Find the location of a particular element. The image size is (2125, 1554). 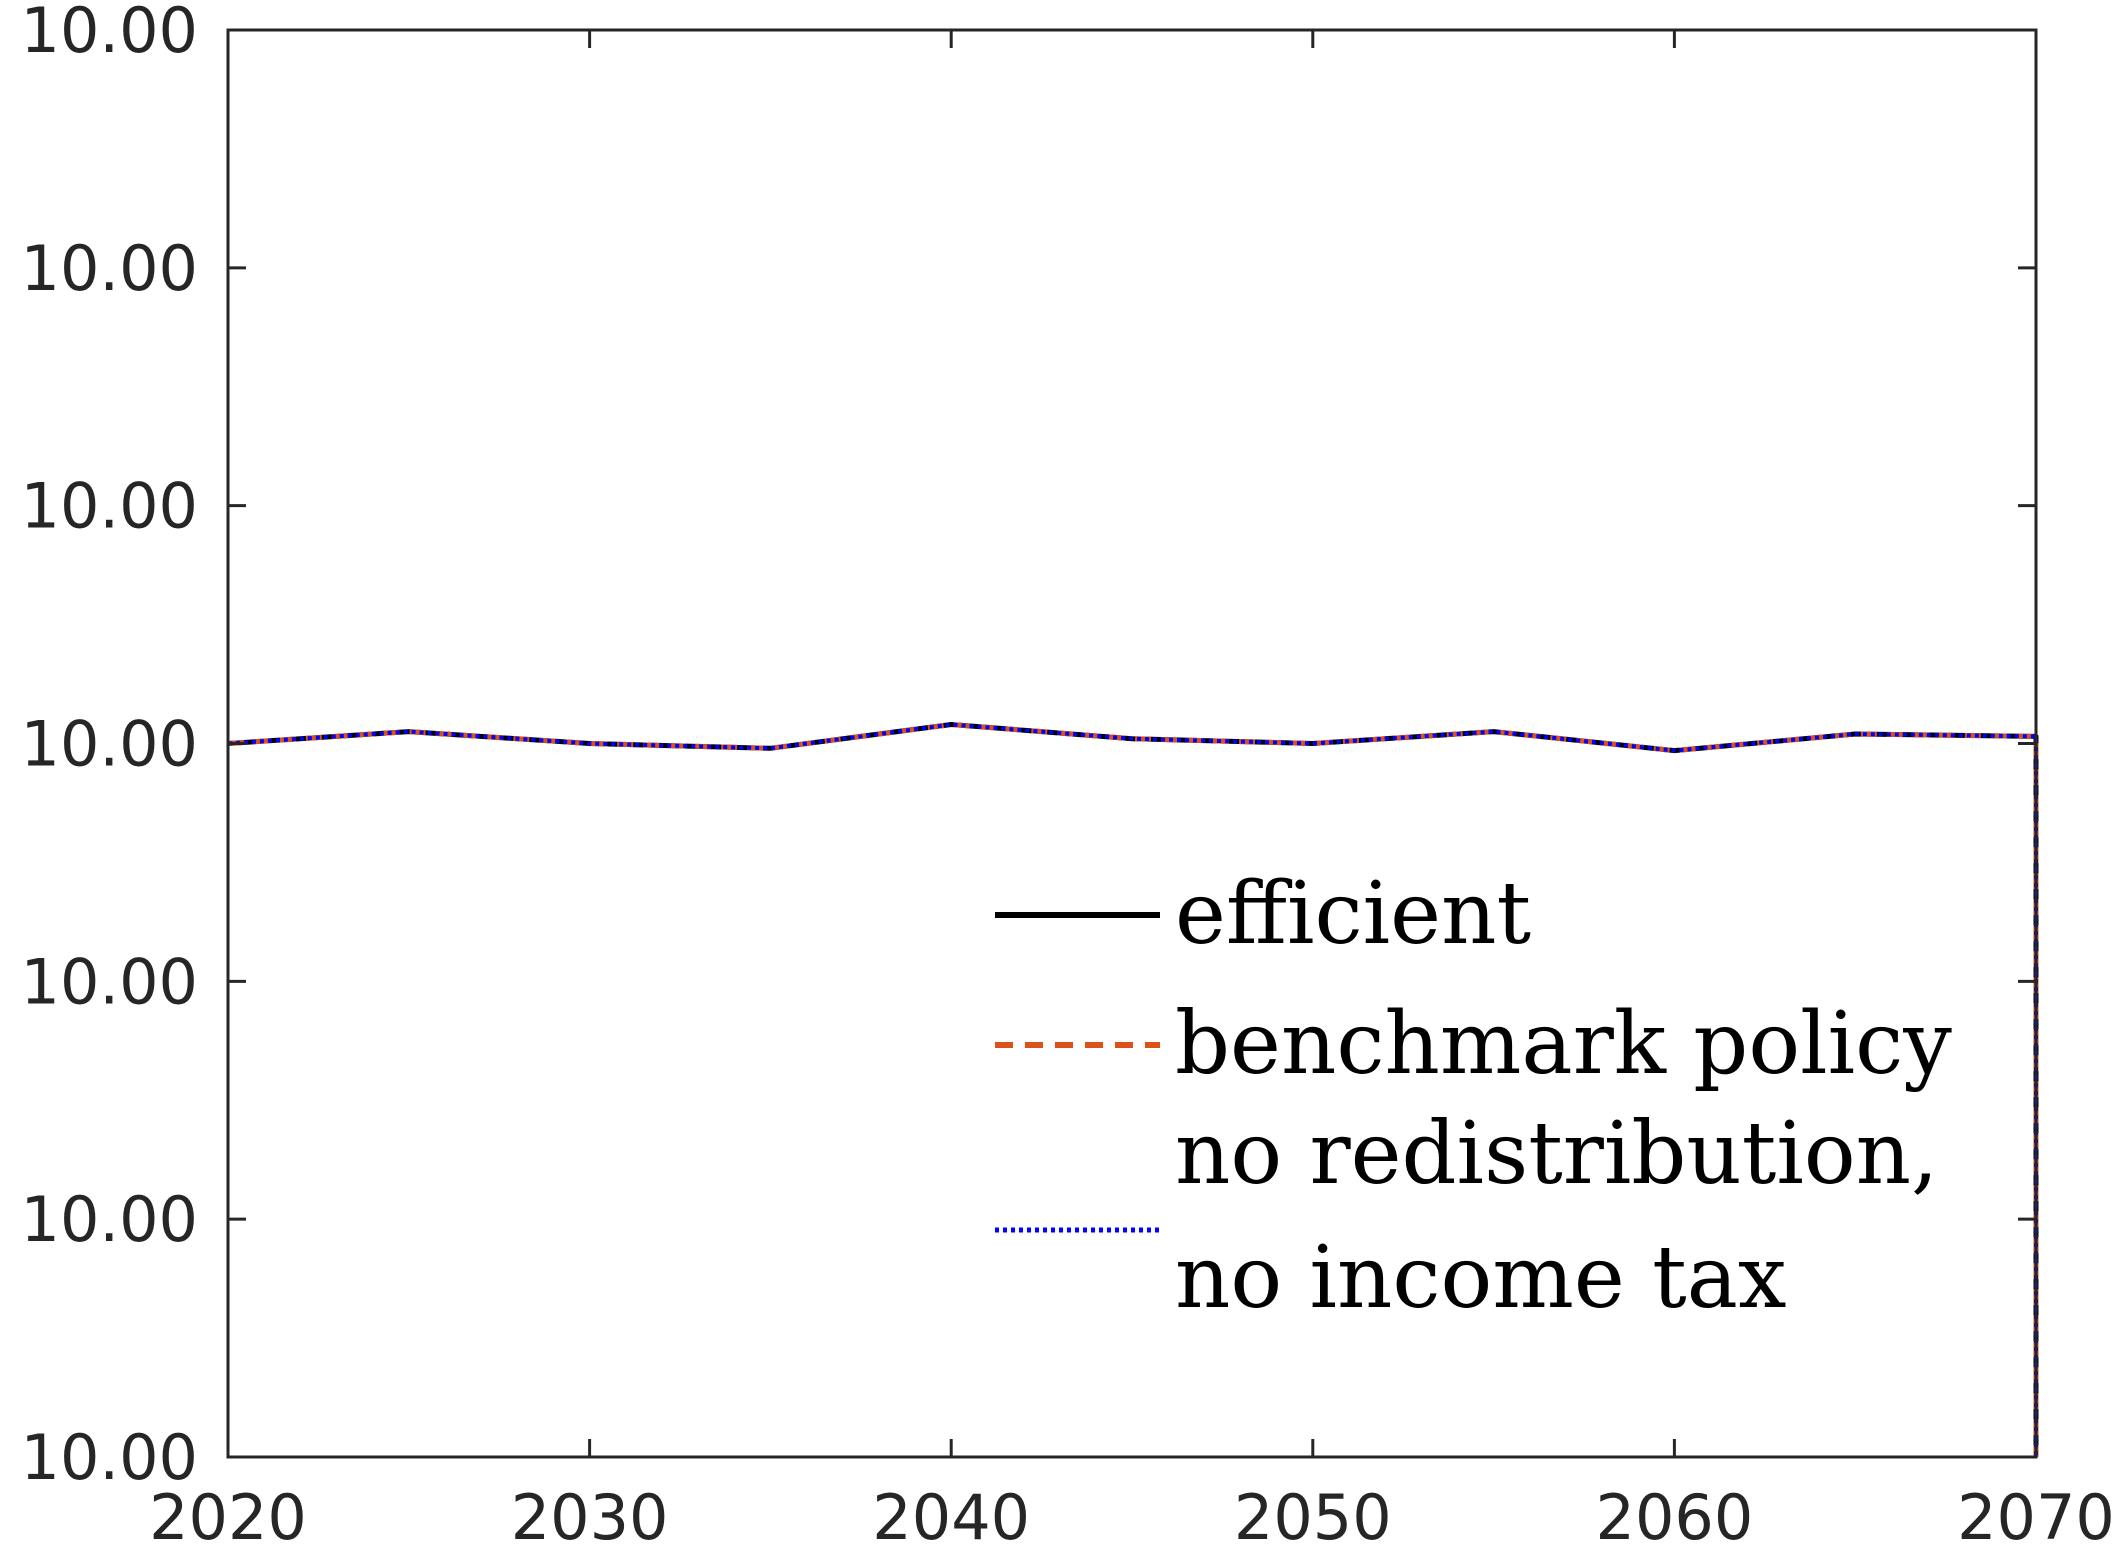

legend-label-no-redistribution-line2: no income tax is located at coordinates (1480, 1278).